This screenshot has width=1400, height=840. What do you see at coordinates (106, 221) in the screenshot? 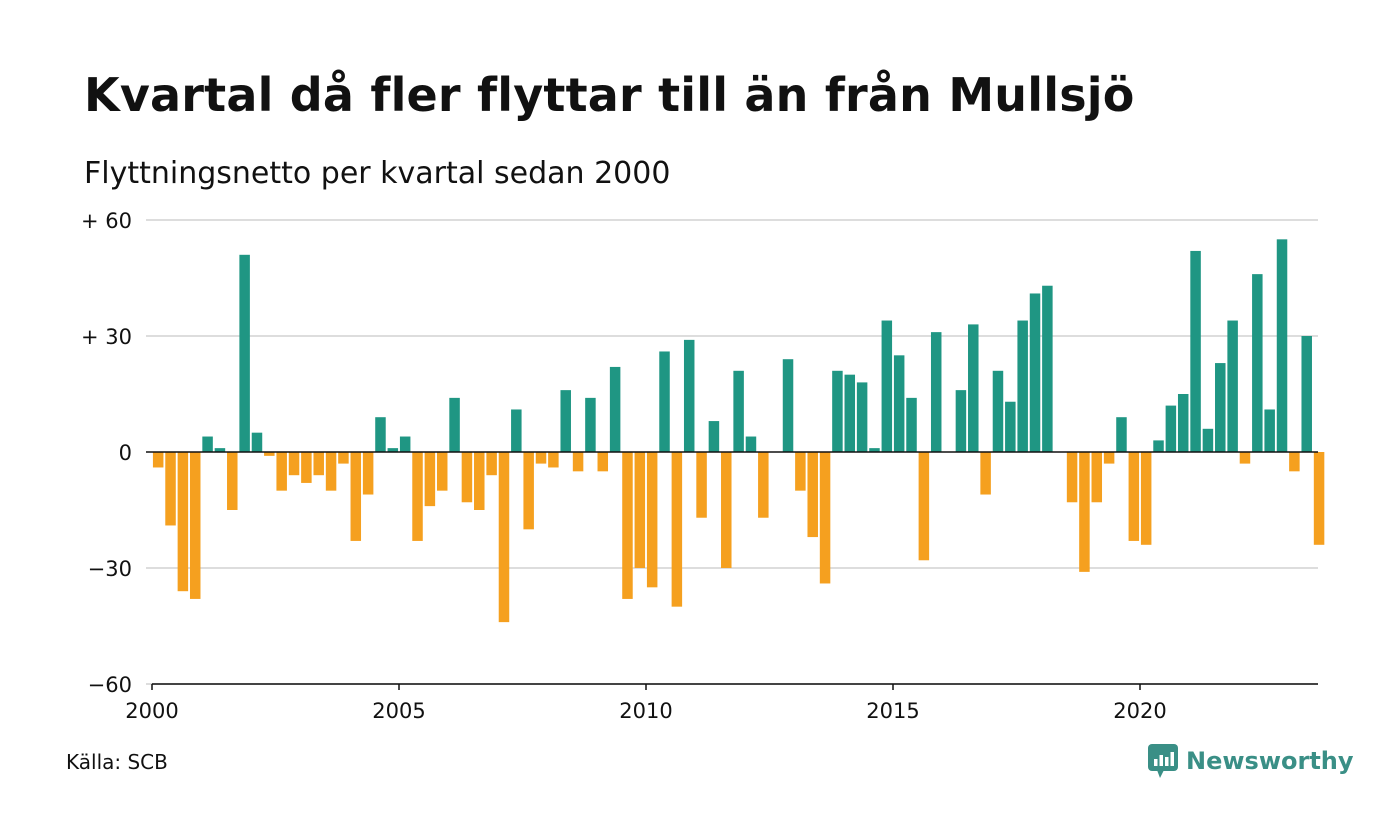
I see `y-tick-label: + 60` at bounding box center [106, 221].